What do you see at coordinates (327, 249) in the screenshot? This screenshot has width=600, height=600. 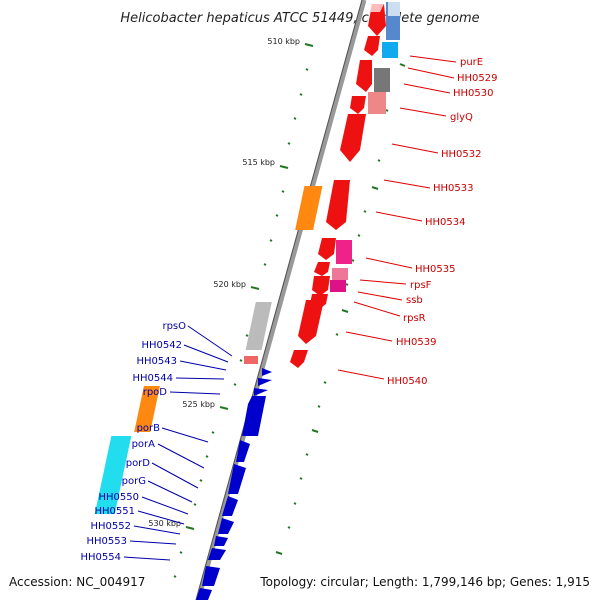 I see `gene-HH0535` at bounding box center [327, 249].